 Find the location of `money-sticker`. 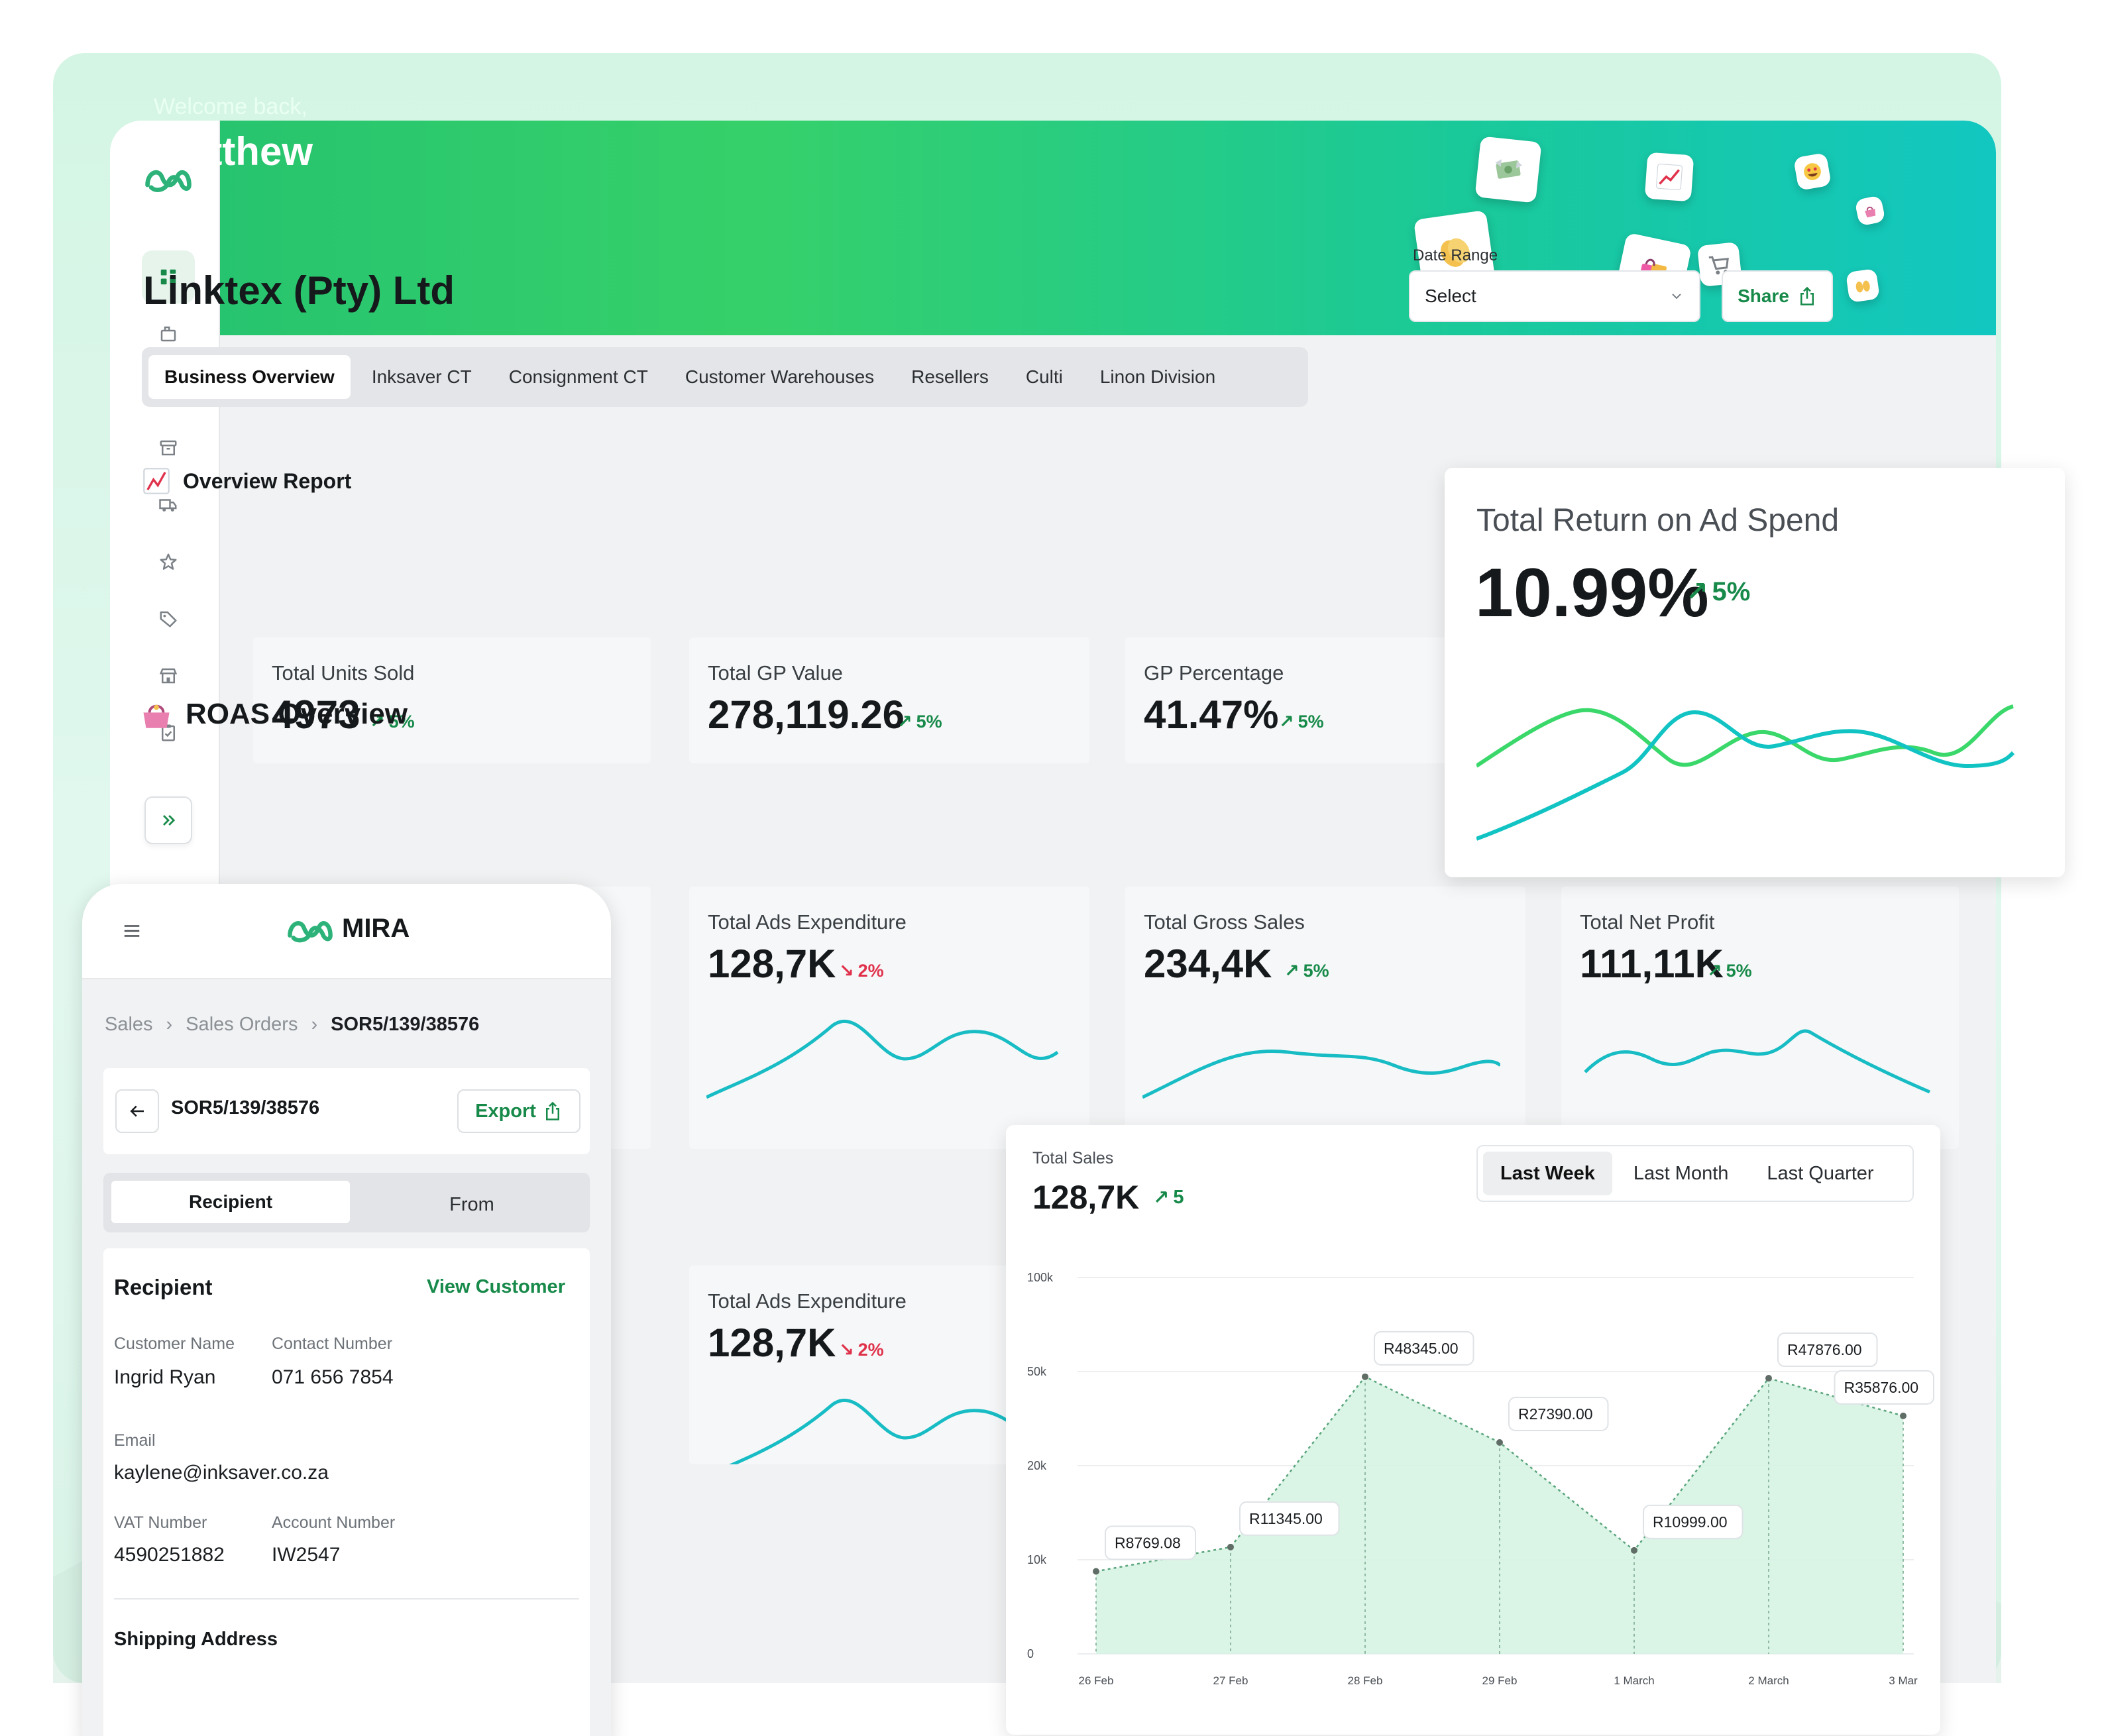

money-sticker is located at coordinates (1508, 169).